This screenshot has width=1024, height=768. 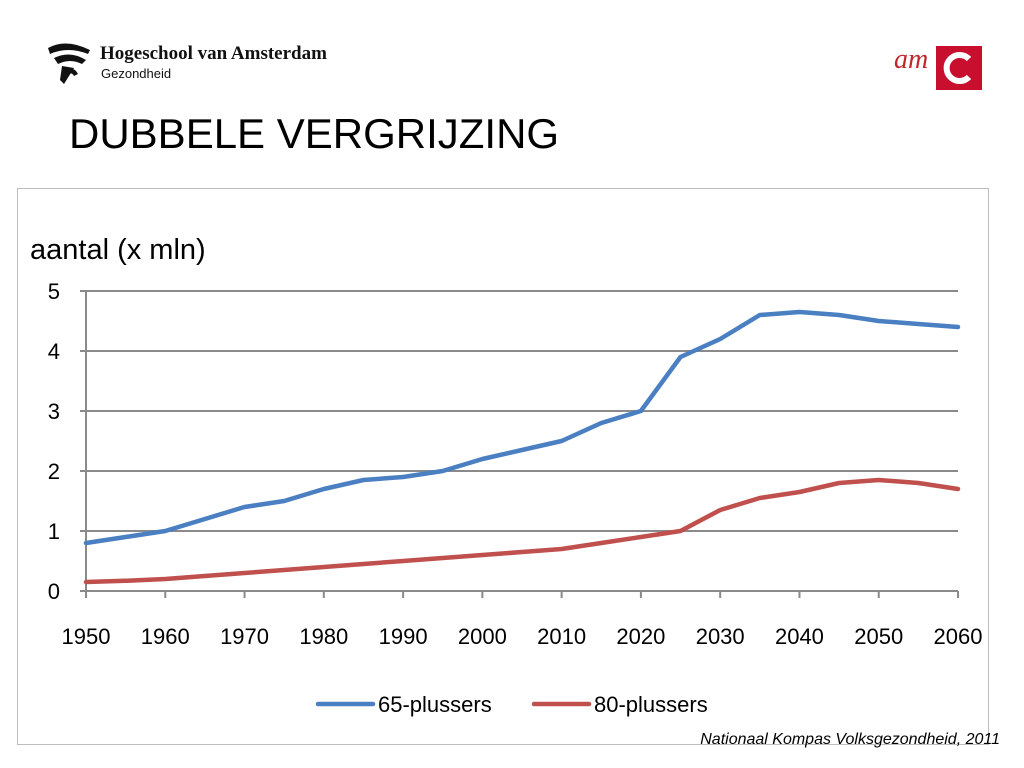 What do you see at coordinates (522, 531) in the screenshot?
I see `series-line-80-plussers` at bounding box center [522, 531].